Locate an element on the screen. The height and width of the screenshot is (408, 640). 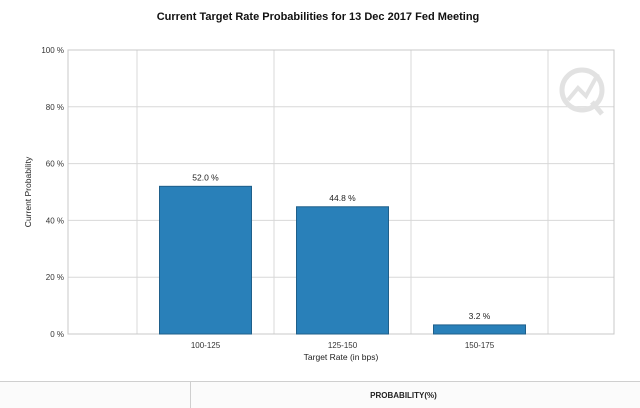
y-tick-label: 40 % is located at coordinates (55, 220).